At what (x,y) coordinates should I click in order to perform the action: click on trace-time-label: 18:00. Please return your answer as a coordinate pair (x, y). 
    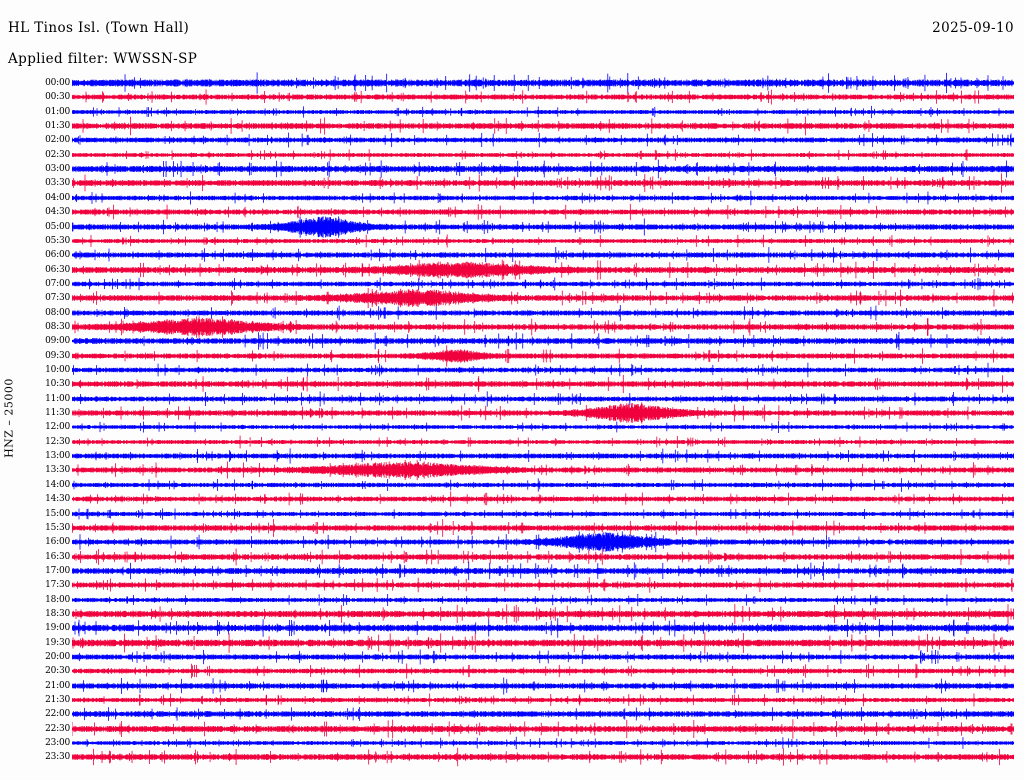
    Looking at the image, I should click on (57, 599).